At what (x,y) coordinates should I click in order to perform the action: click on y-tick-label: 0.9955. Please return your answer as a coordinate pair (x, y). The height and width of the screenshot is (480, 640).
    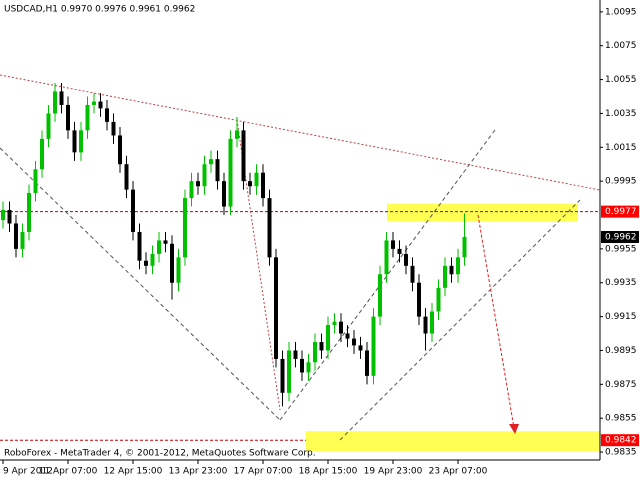
    Looking at the image, I should click on (621, 249).